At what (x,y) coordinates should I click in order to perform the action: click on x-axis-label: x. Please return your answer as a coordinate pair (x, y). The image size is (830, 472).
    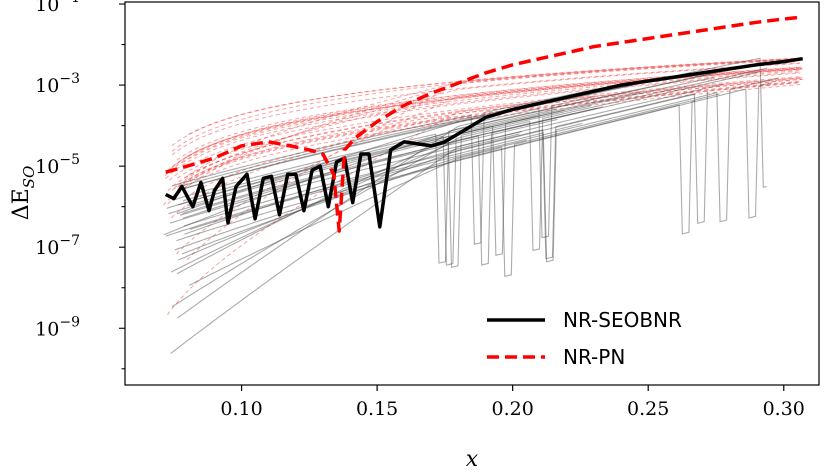
    Looking at the image, I should click on (472, 459).